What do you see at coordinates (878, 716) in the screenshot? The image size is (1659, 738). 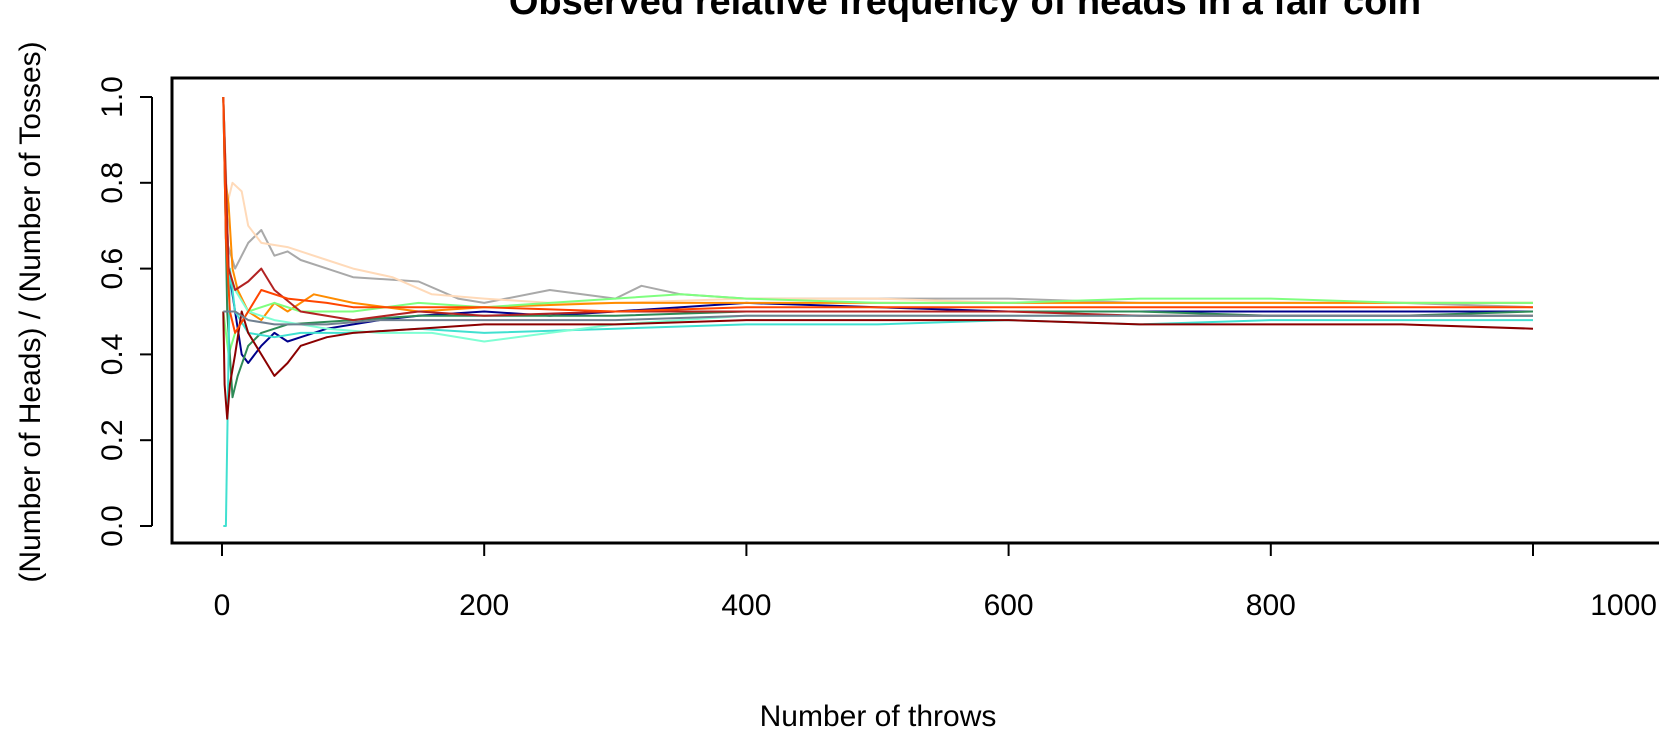 I see `x-axis-label: Number of throws` at bounding box center [878, 716].